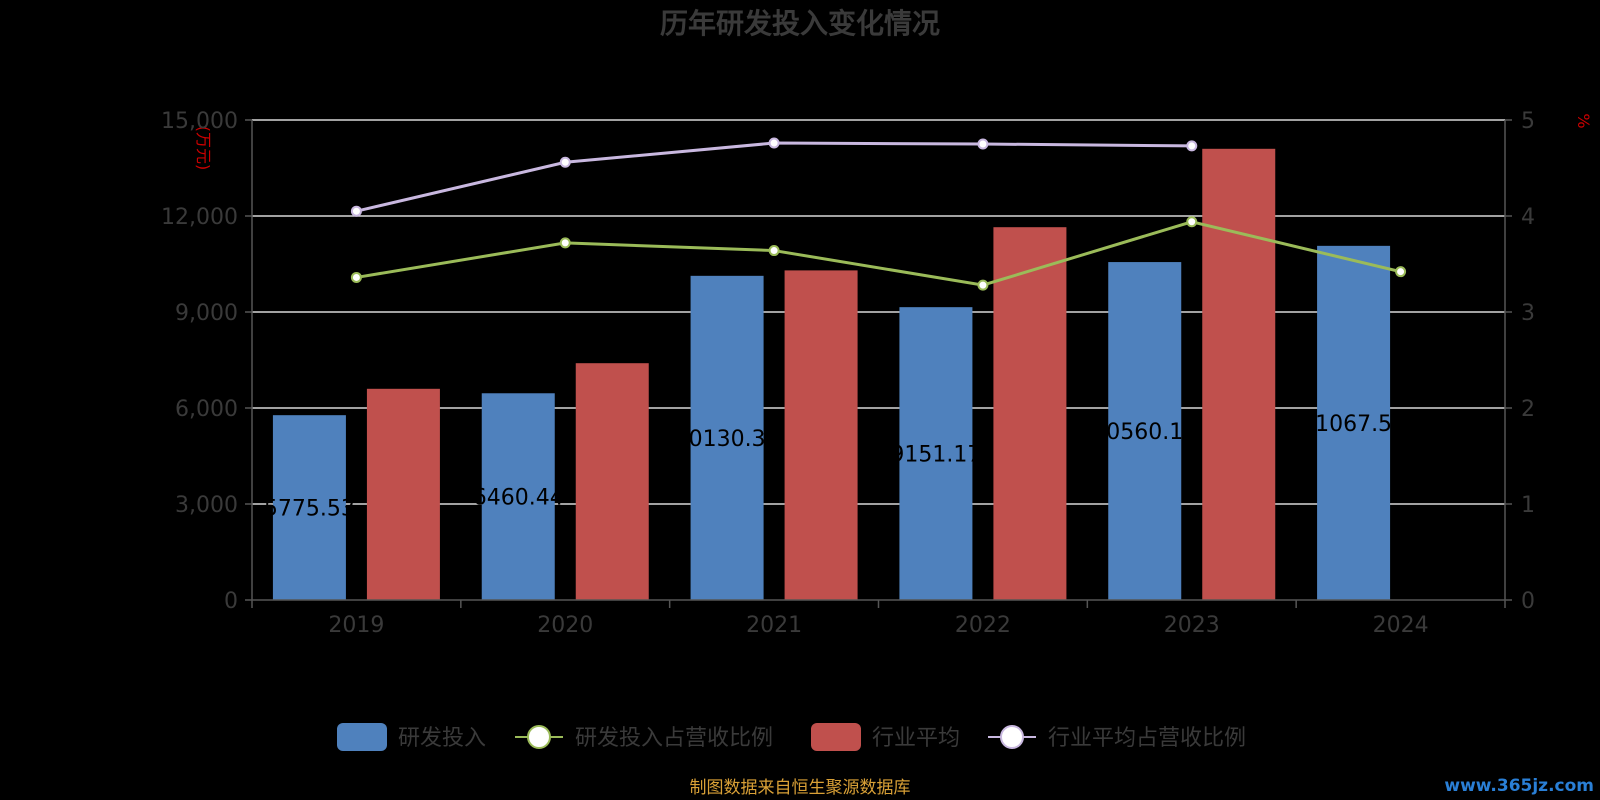  I want to click on x-tick-label: 2023, so click(1192, 625).